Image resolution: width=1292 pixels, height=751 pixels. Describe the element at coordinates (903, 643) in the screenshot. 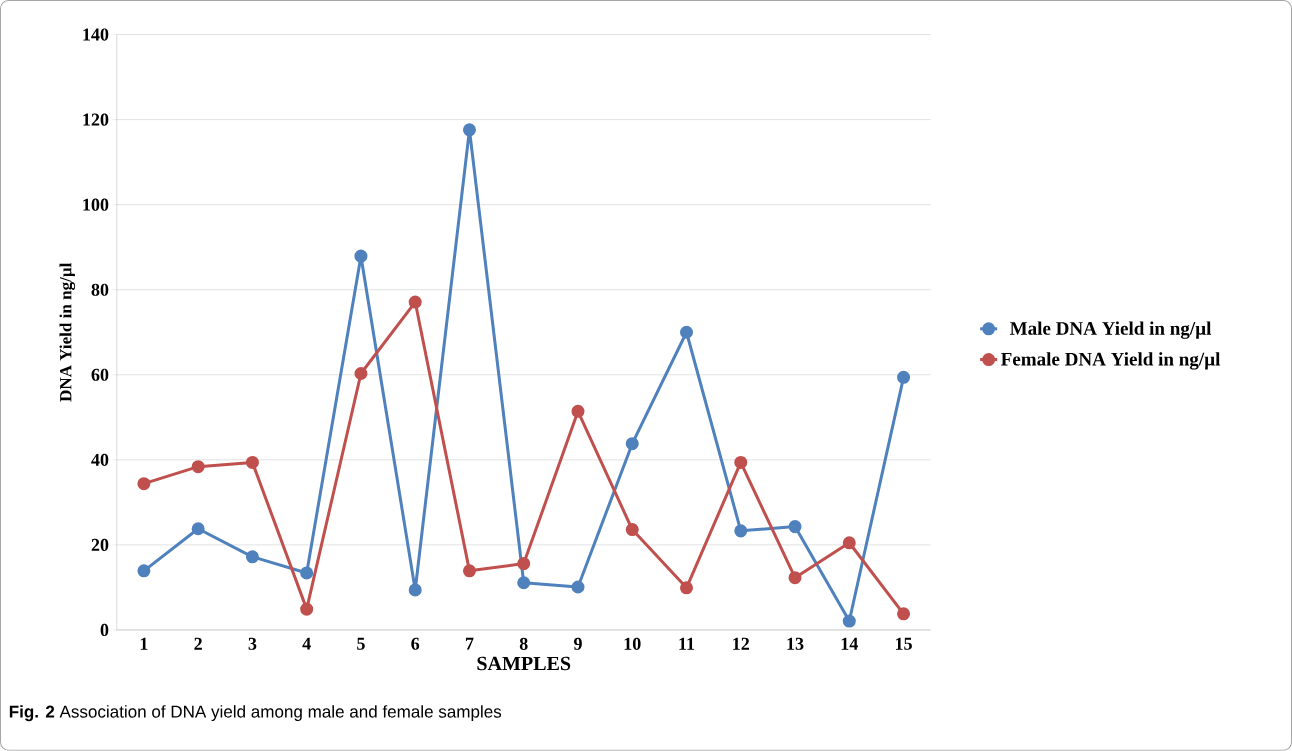

I see `x-tick-label: 15` at that location.